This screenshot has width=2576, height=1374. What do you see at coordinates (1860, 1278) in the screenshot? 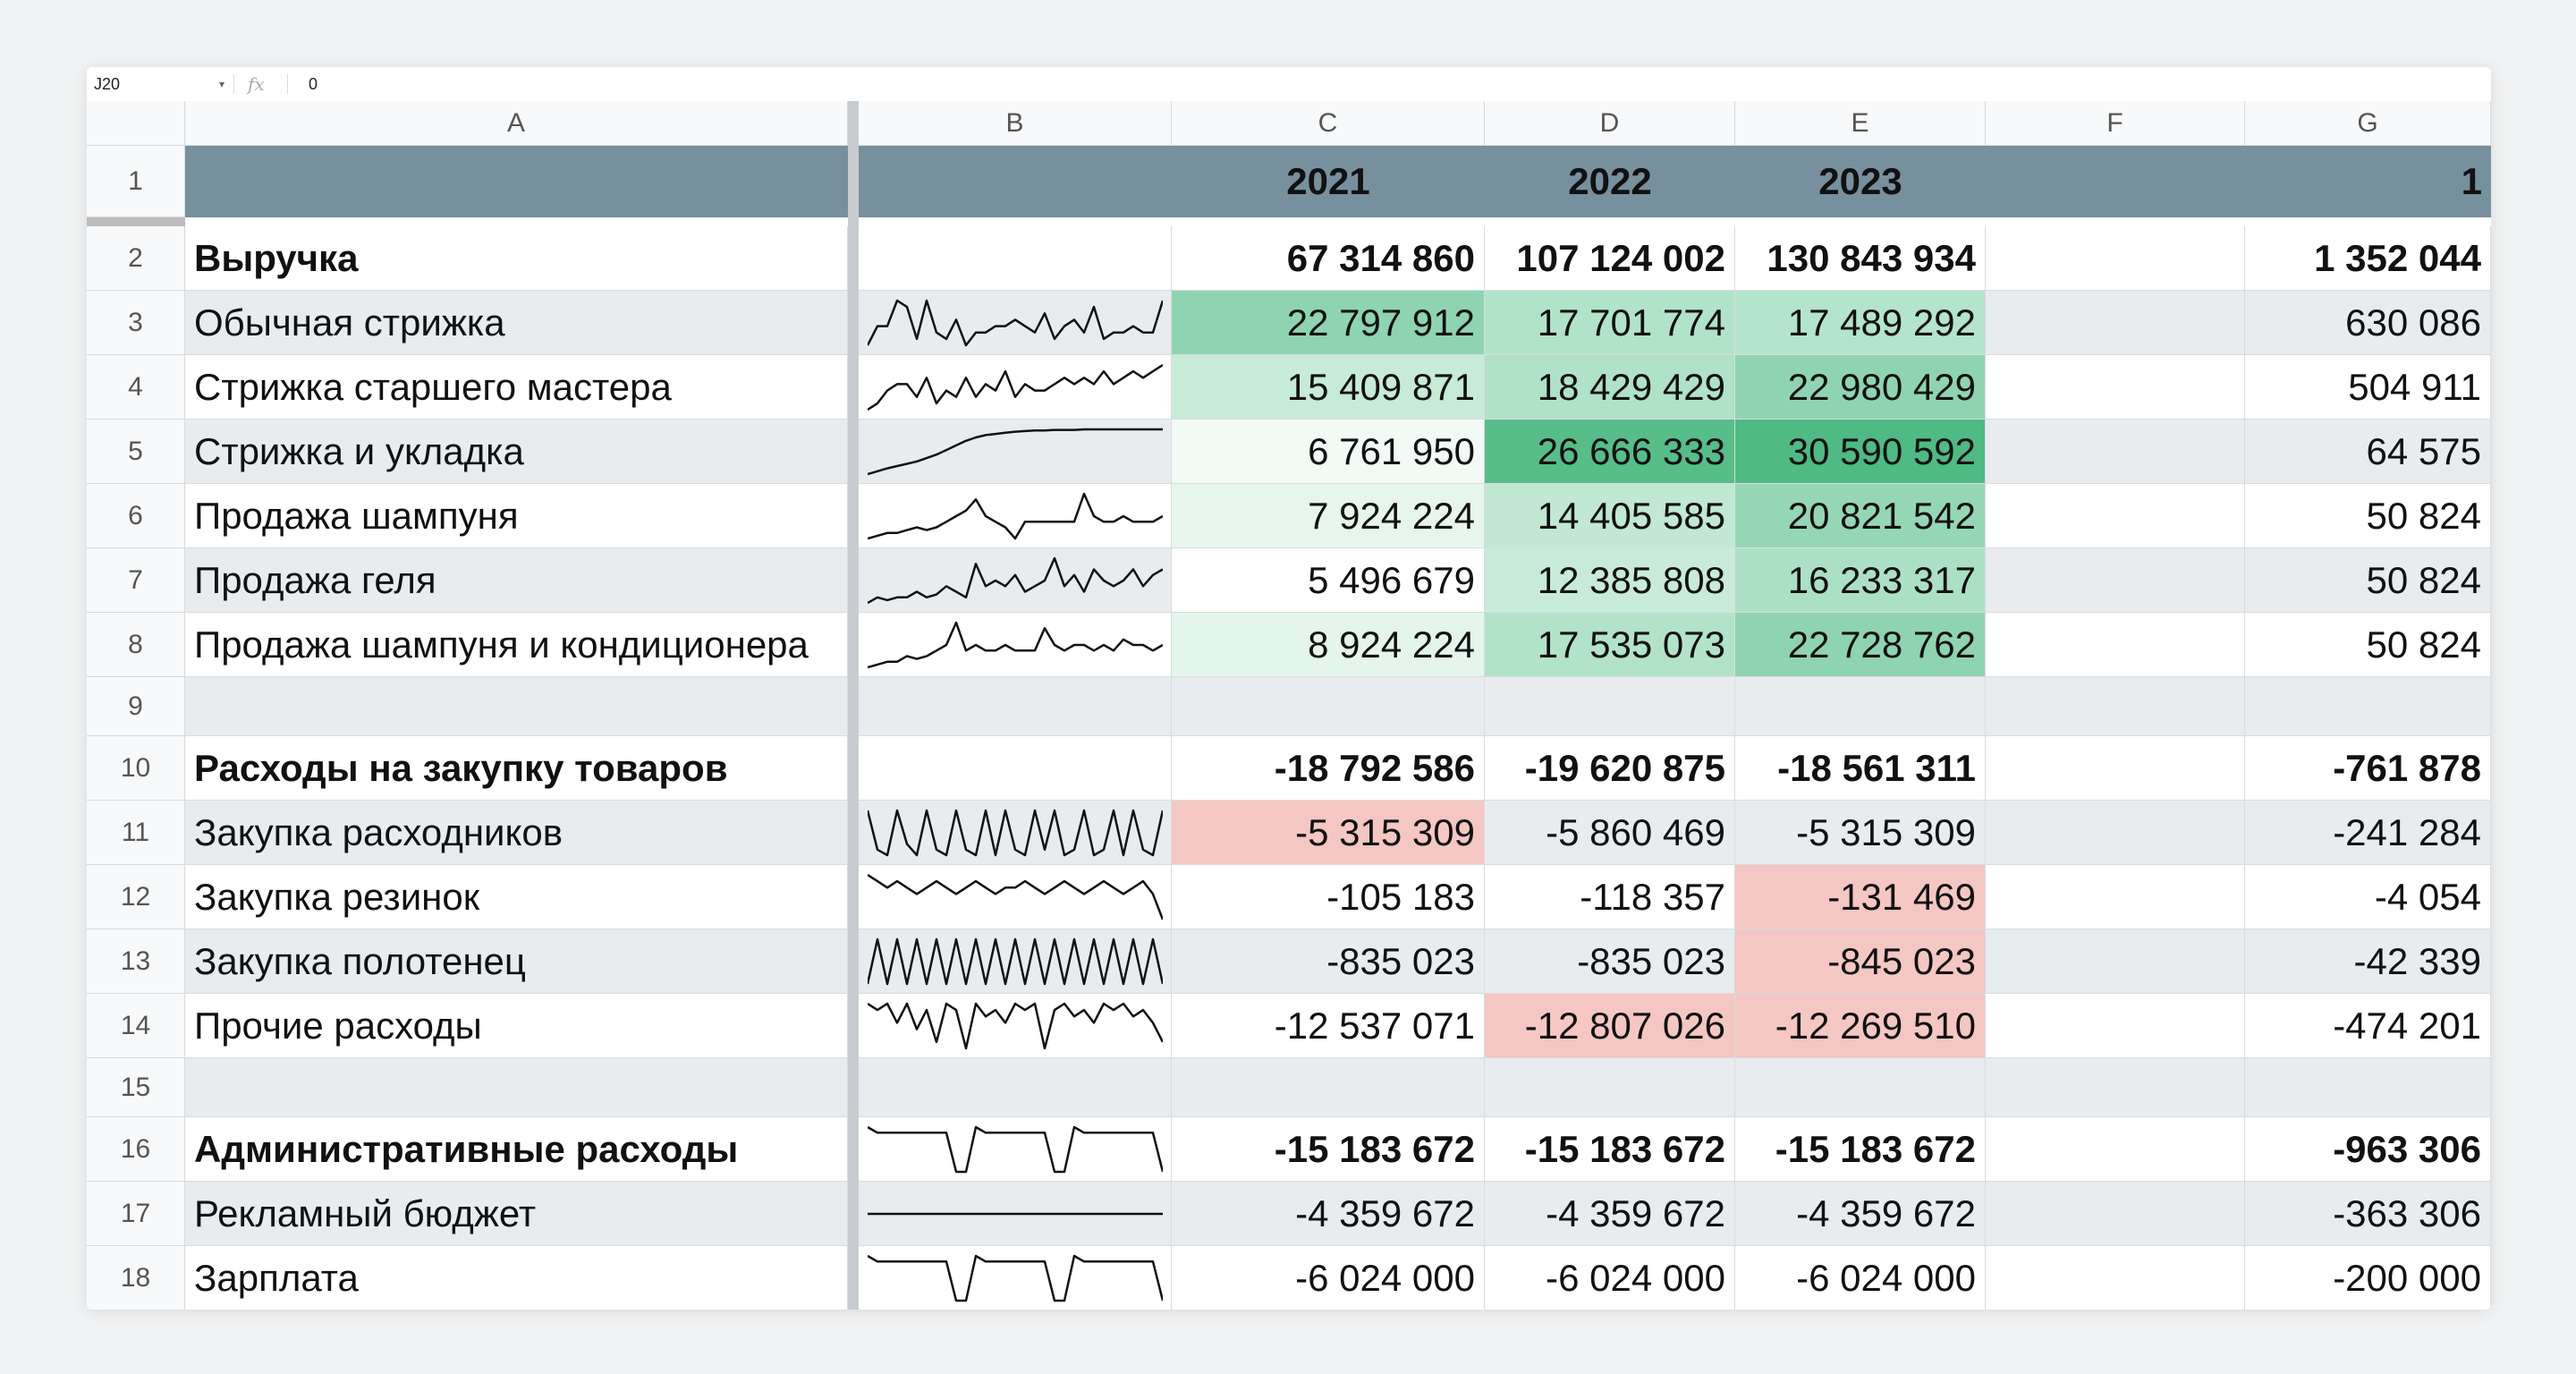
I see `cell-e18: -6 024 000` at bounding box center [1860, 1278].